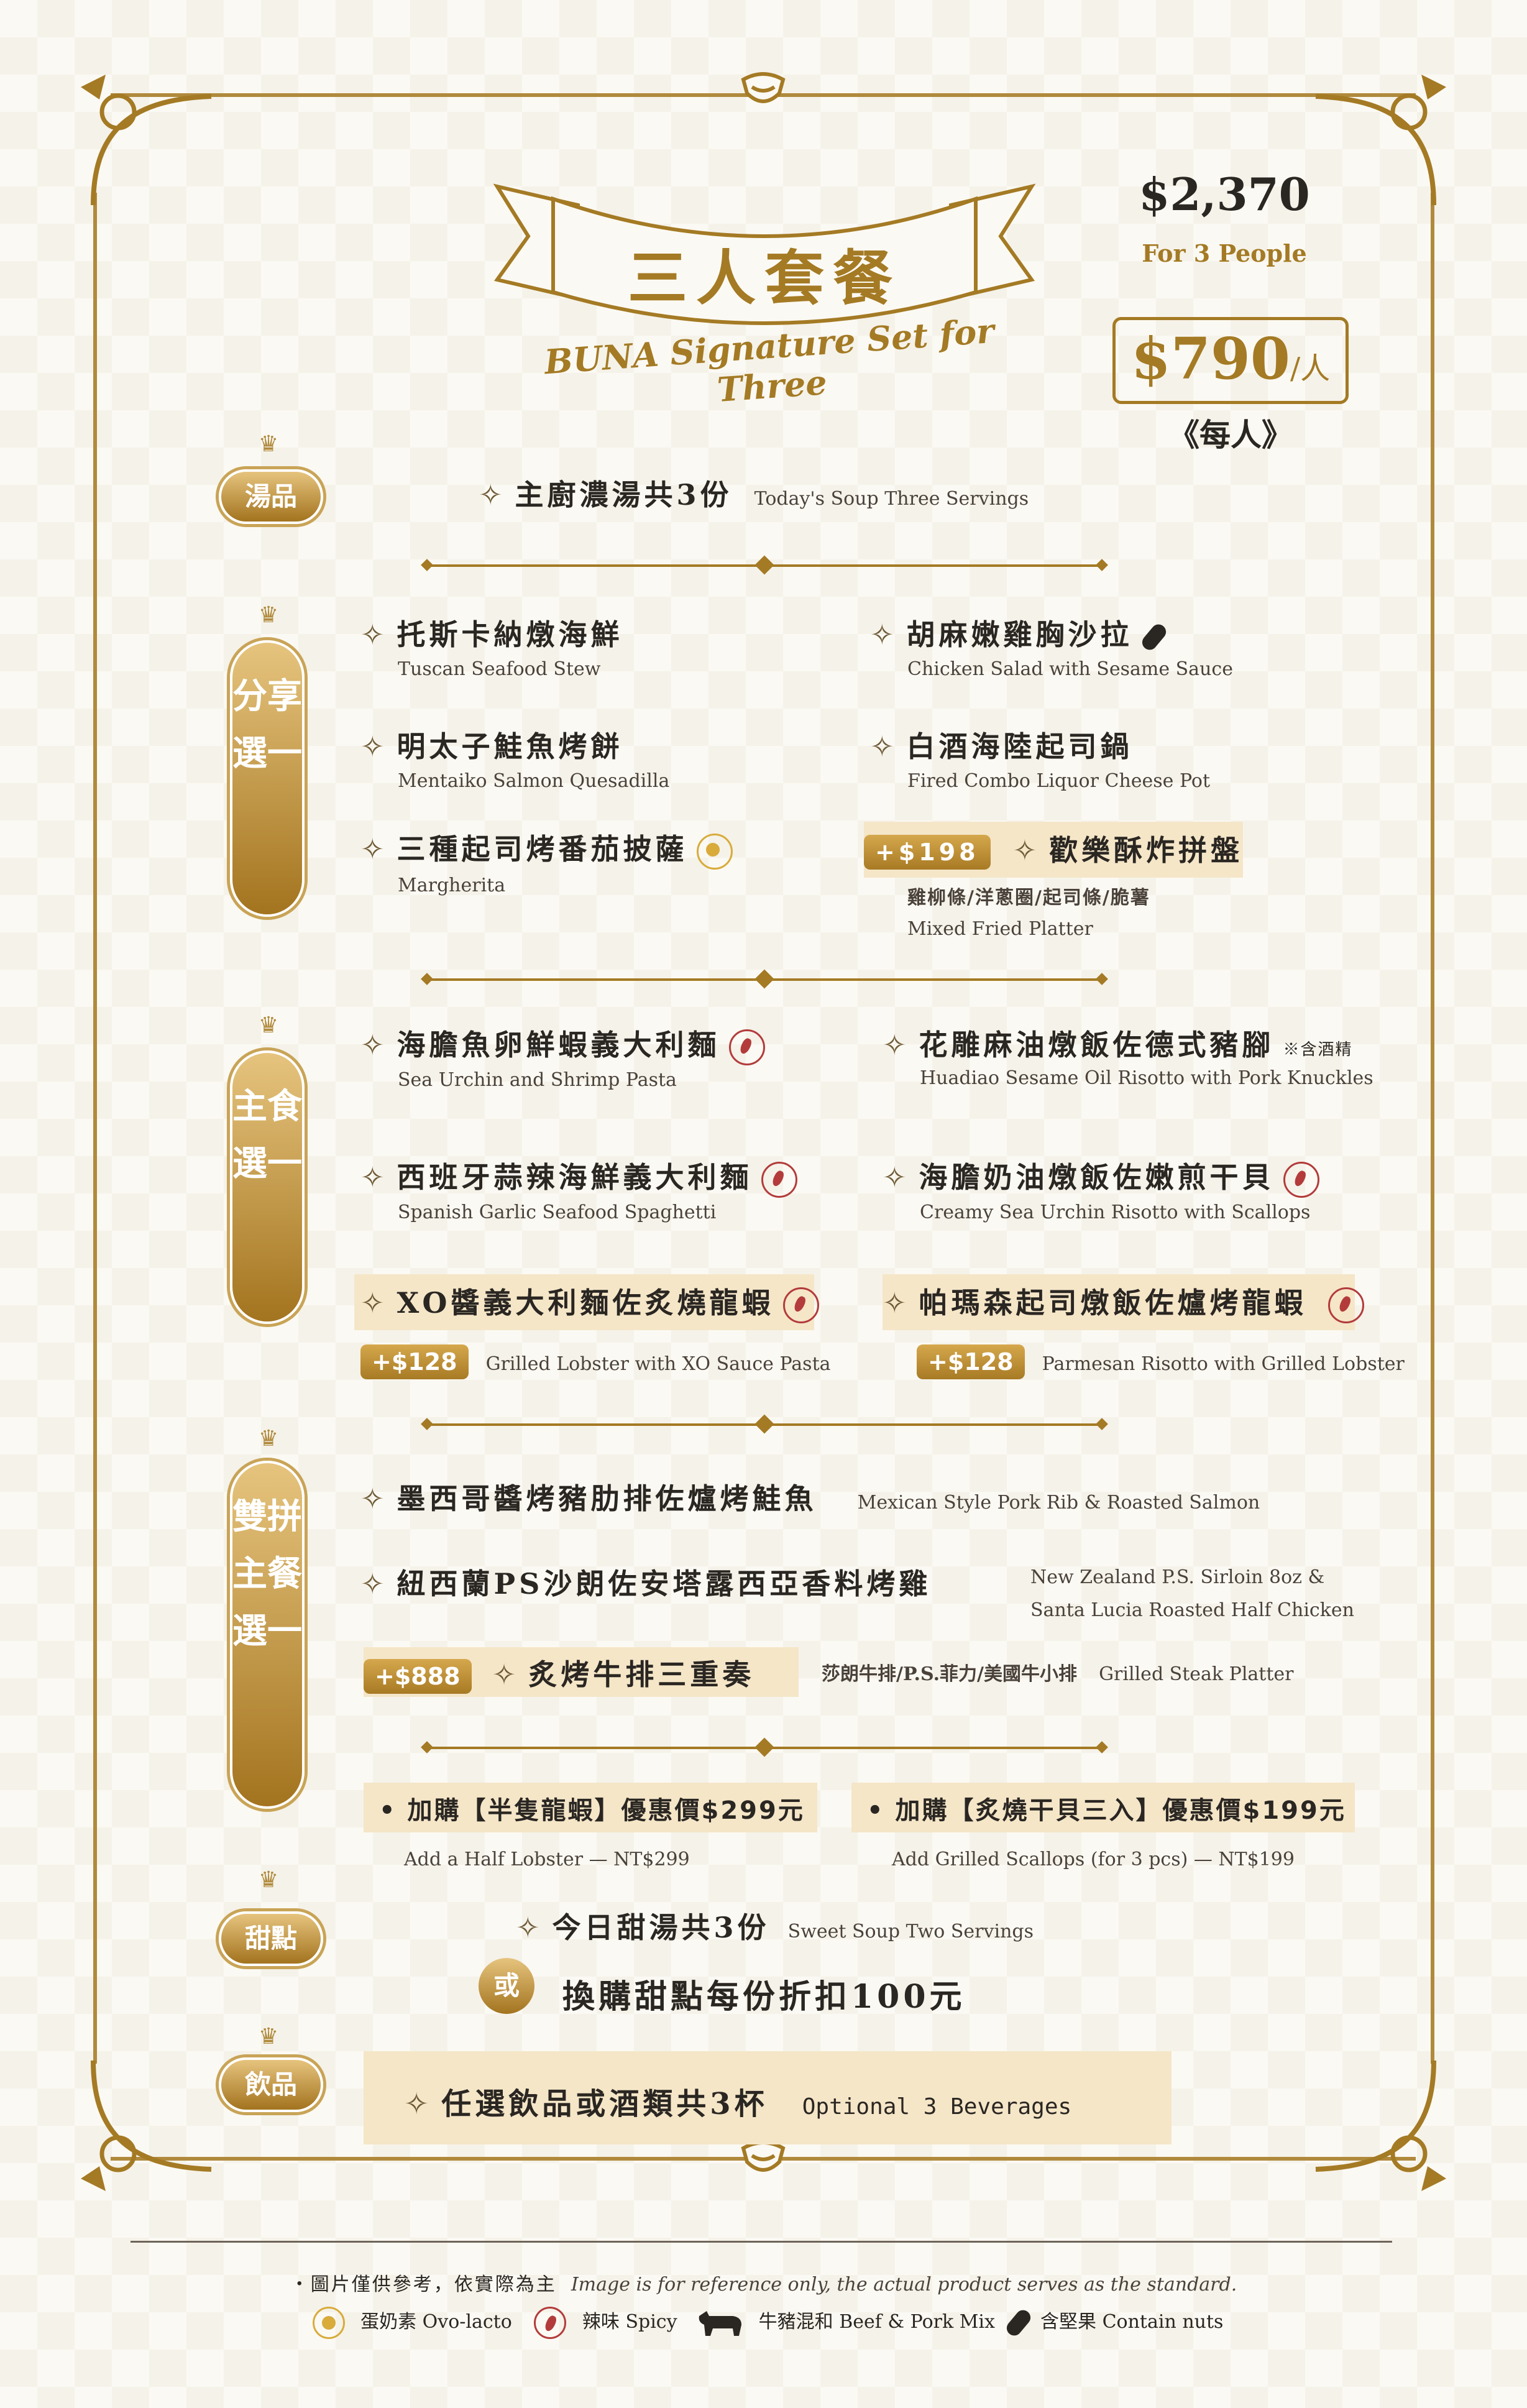 The width and height of the screenshot is (1527, 2408). What do you see at coordinates (418, 1676) in the screenshot?
I see `addon-badge: +$888` at bounding box center [418, 1676].